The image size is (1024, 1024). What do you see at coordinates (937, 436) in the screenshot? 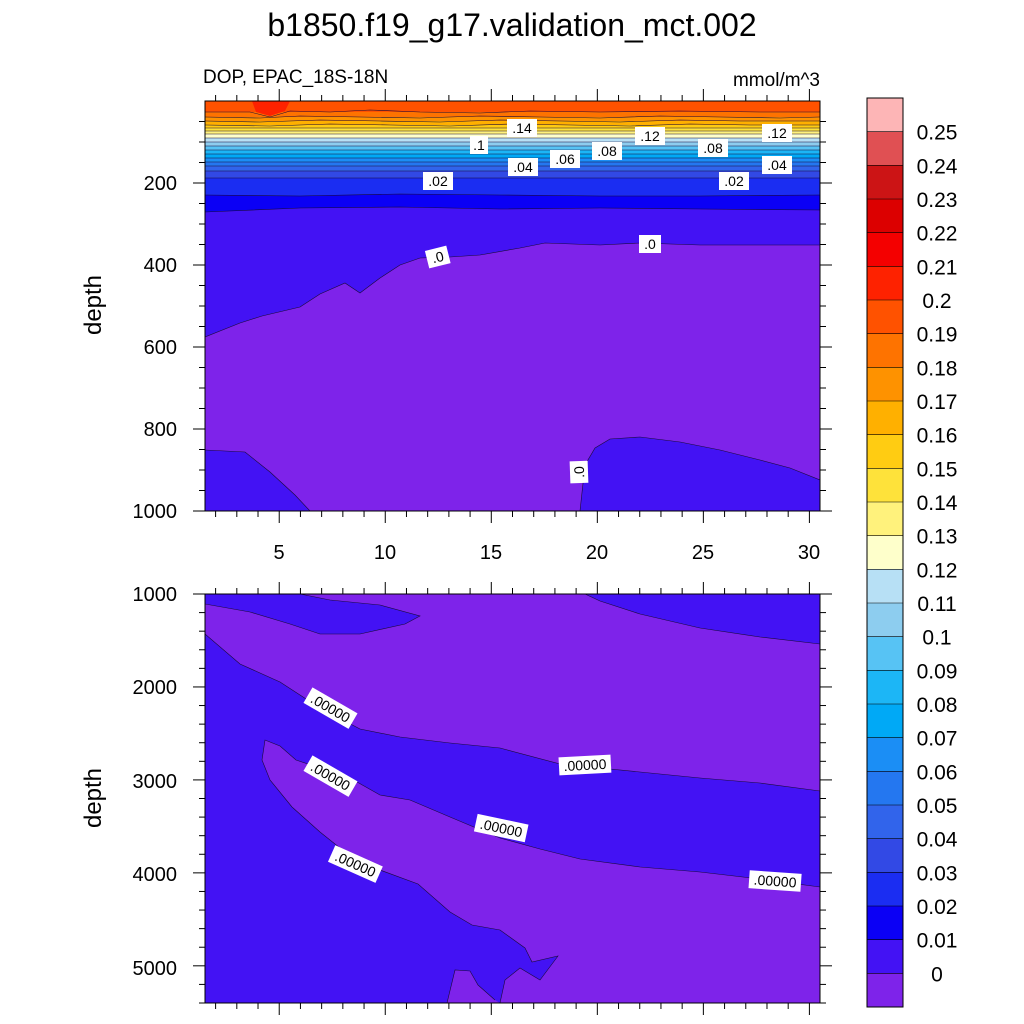
I see `colorbar-label: 0.16` at bounding box center [937, 436].